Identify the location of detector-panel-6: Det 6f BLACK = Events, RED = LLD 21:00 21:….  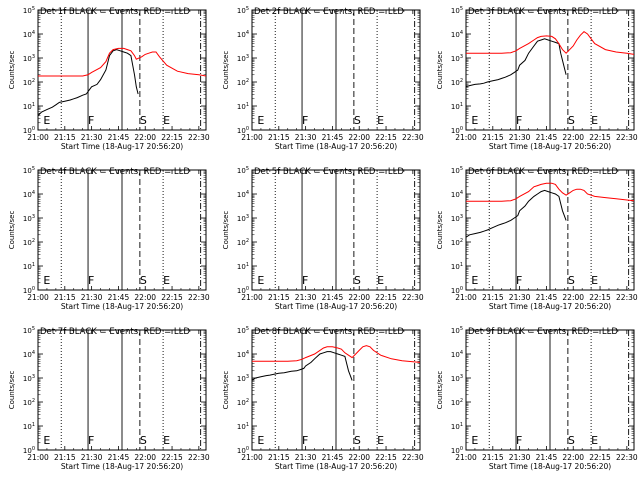
(537, 238).